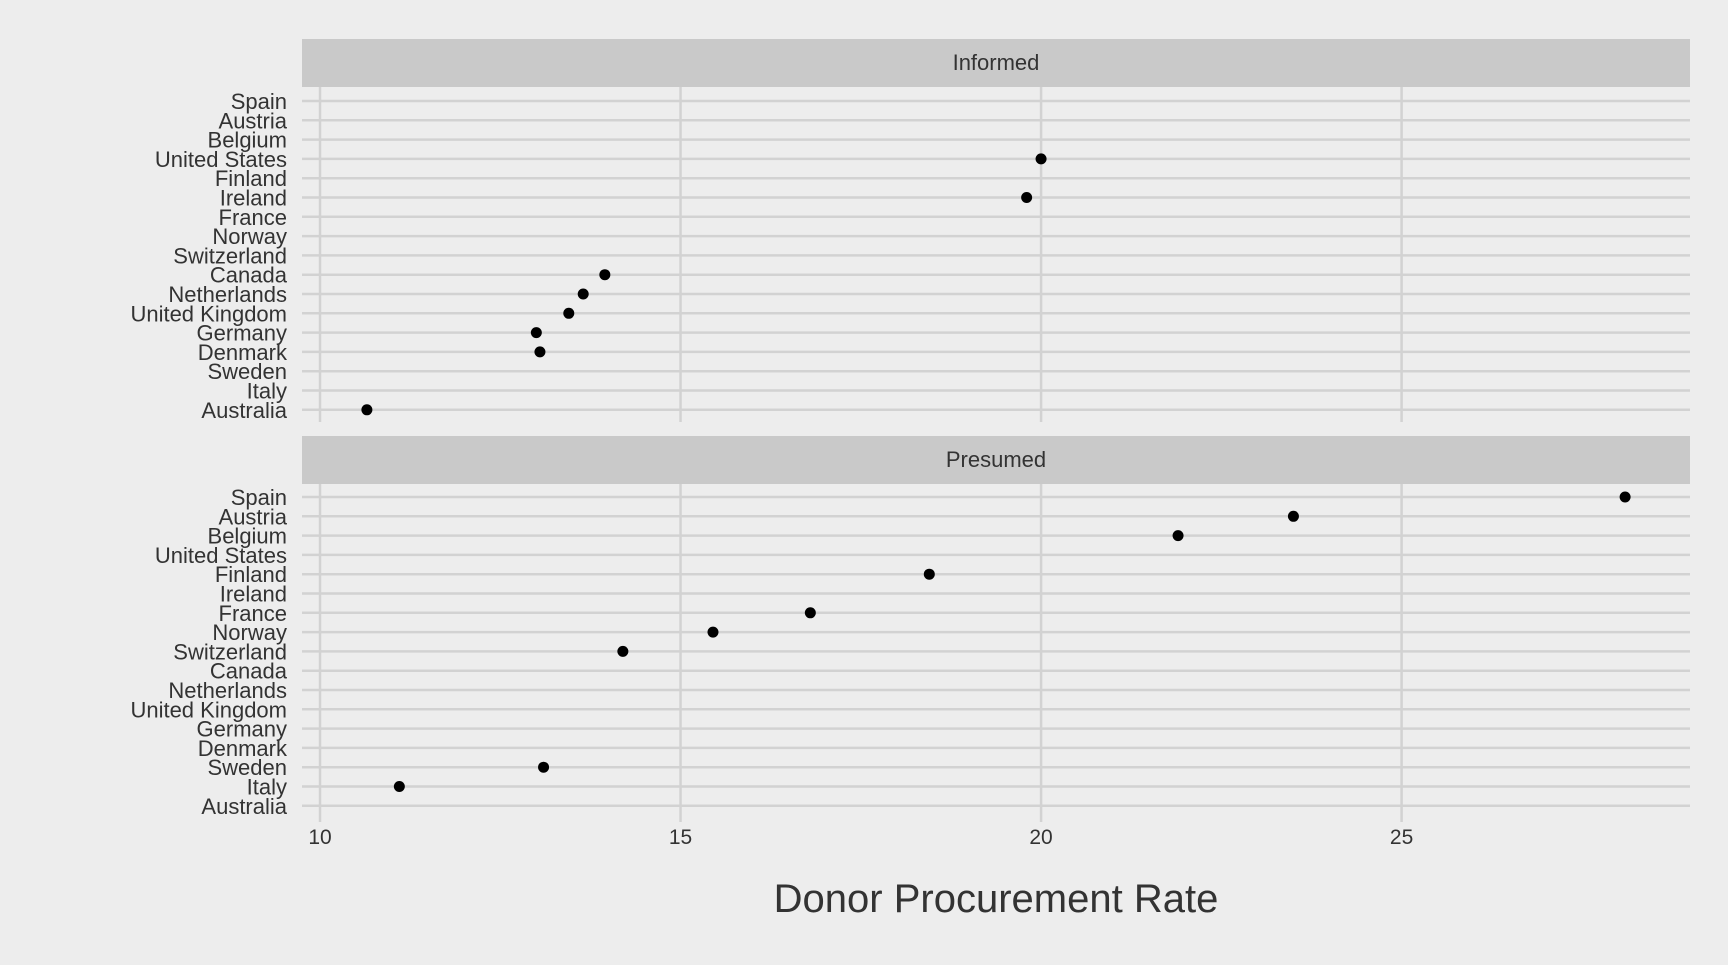  What do you see at coordinates (1178, 536) in the screenshot?
I see `data-point-belgium` at bounding box center [1178, 536].